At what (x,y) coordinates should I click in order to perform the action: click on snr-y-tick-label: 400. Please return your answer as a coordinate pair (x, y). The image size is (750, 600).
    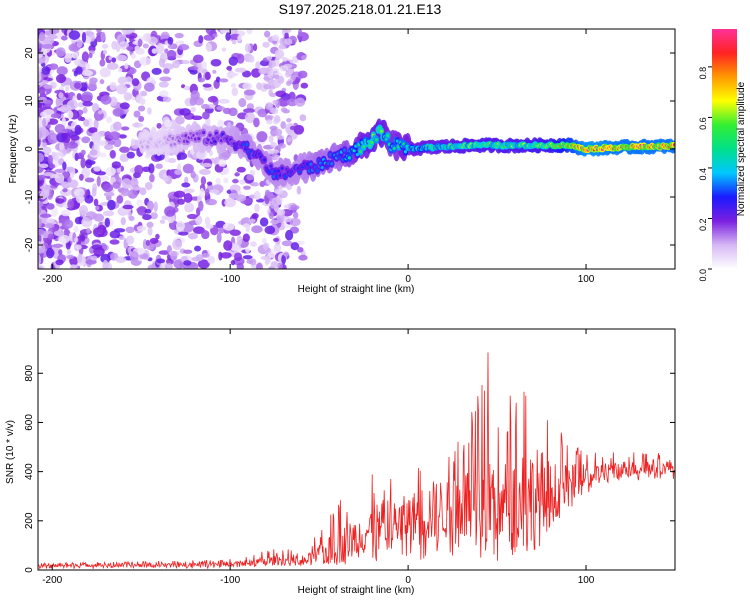
    Looking at the image, I should click on (29, 471).